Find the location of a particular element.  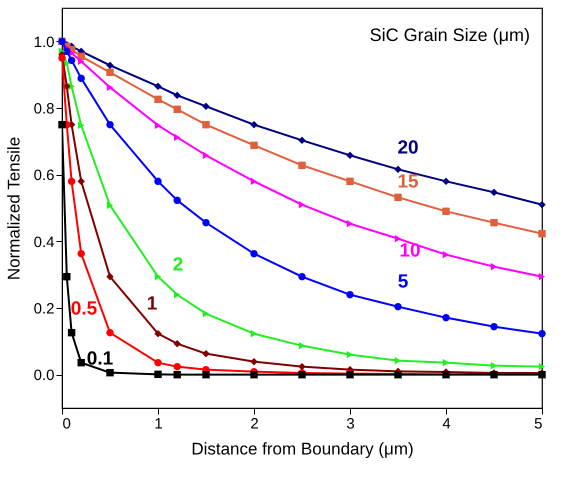

y-axis-title: Normalized Tensile is located at coordinates (14, 208).